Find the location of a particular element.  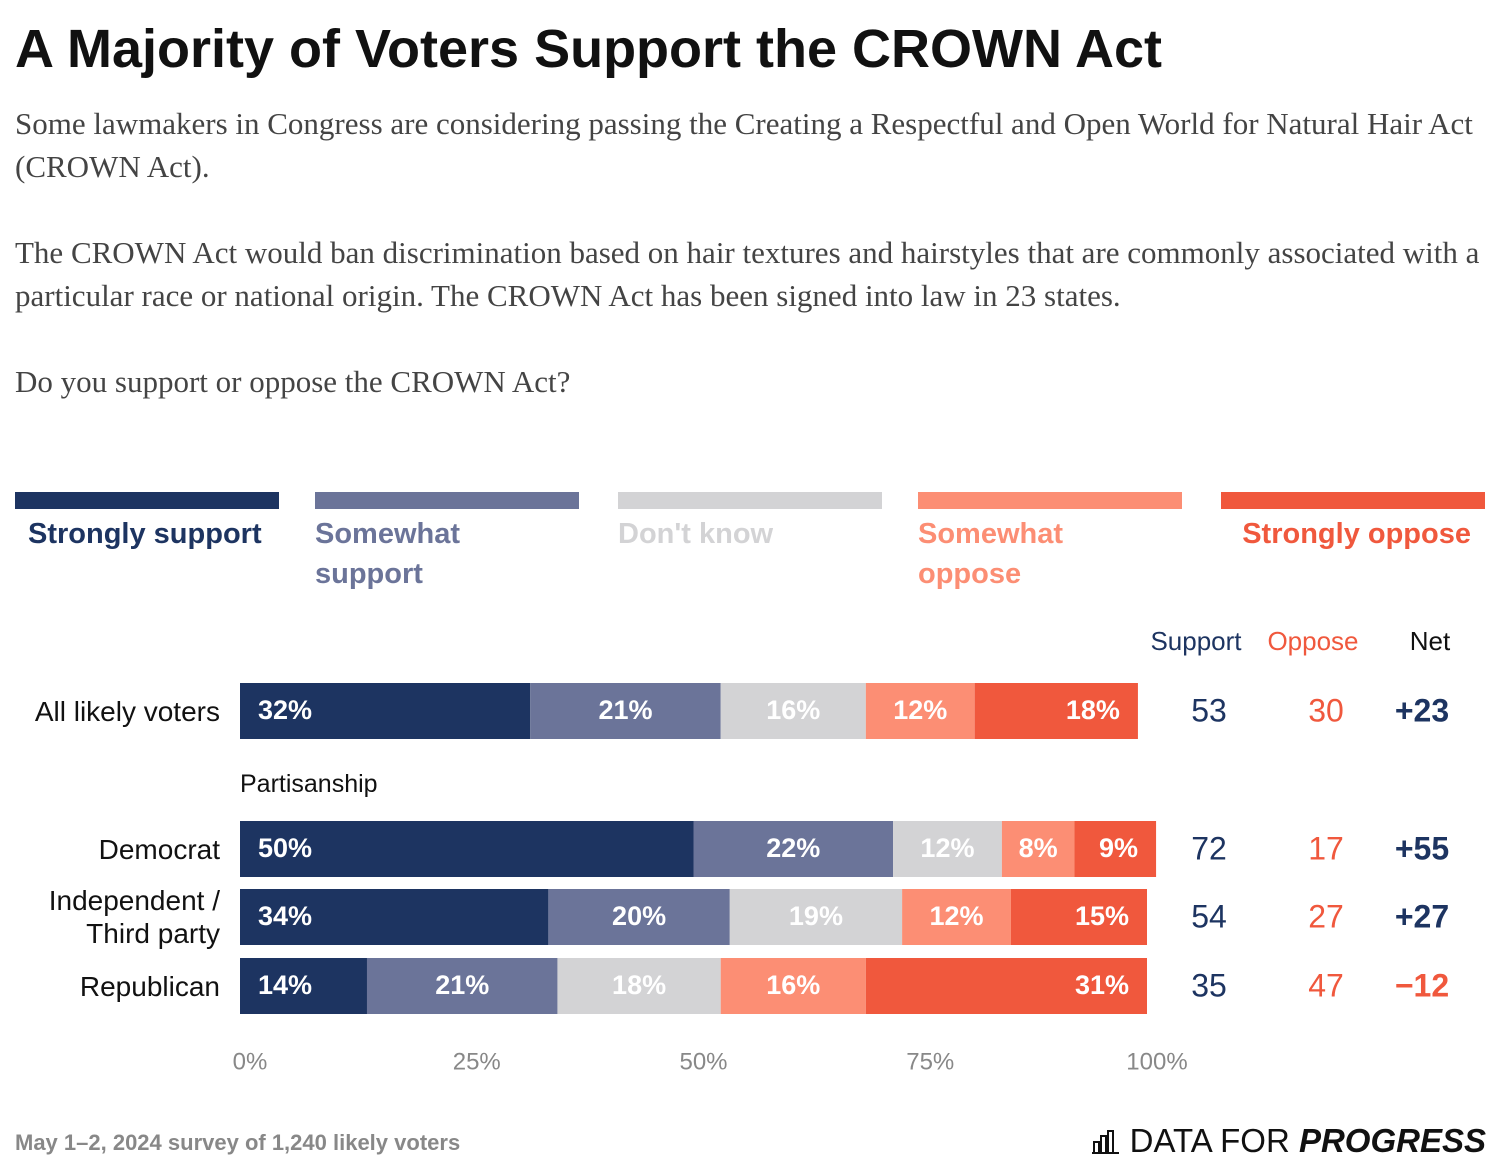

category-label: All likely voters is located at coordinates (127, 711).